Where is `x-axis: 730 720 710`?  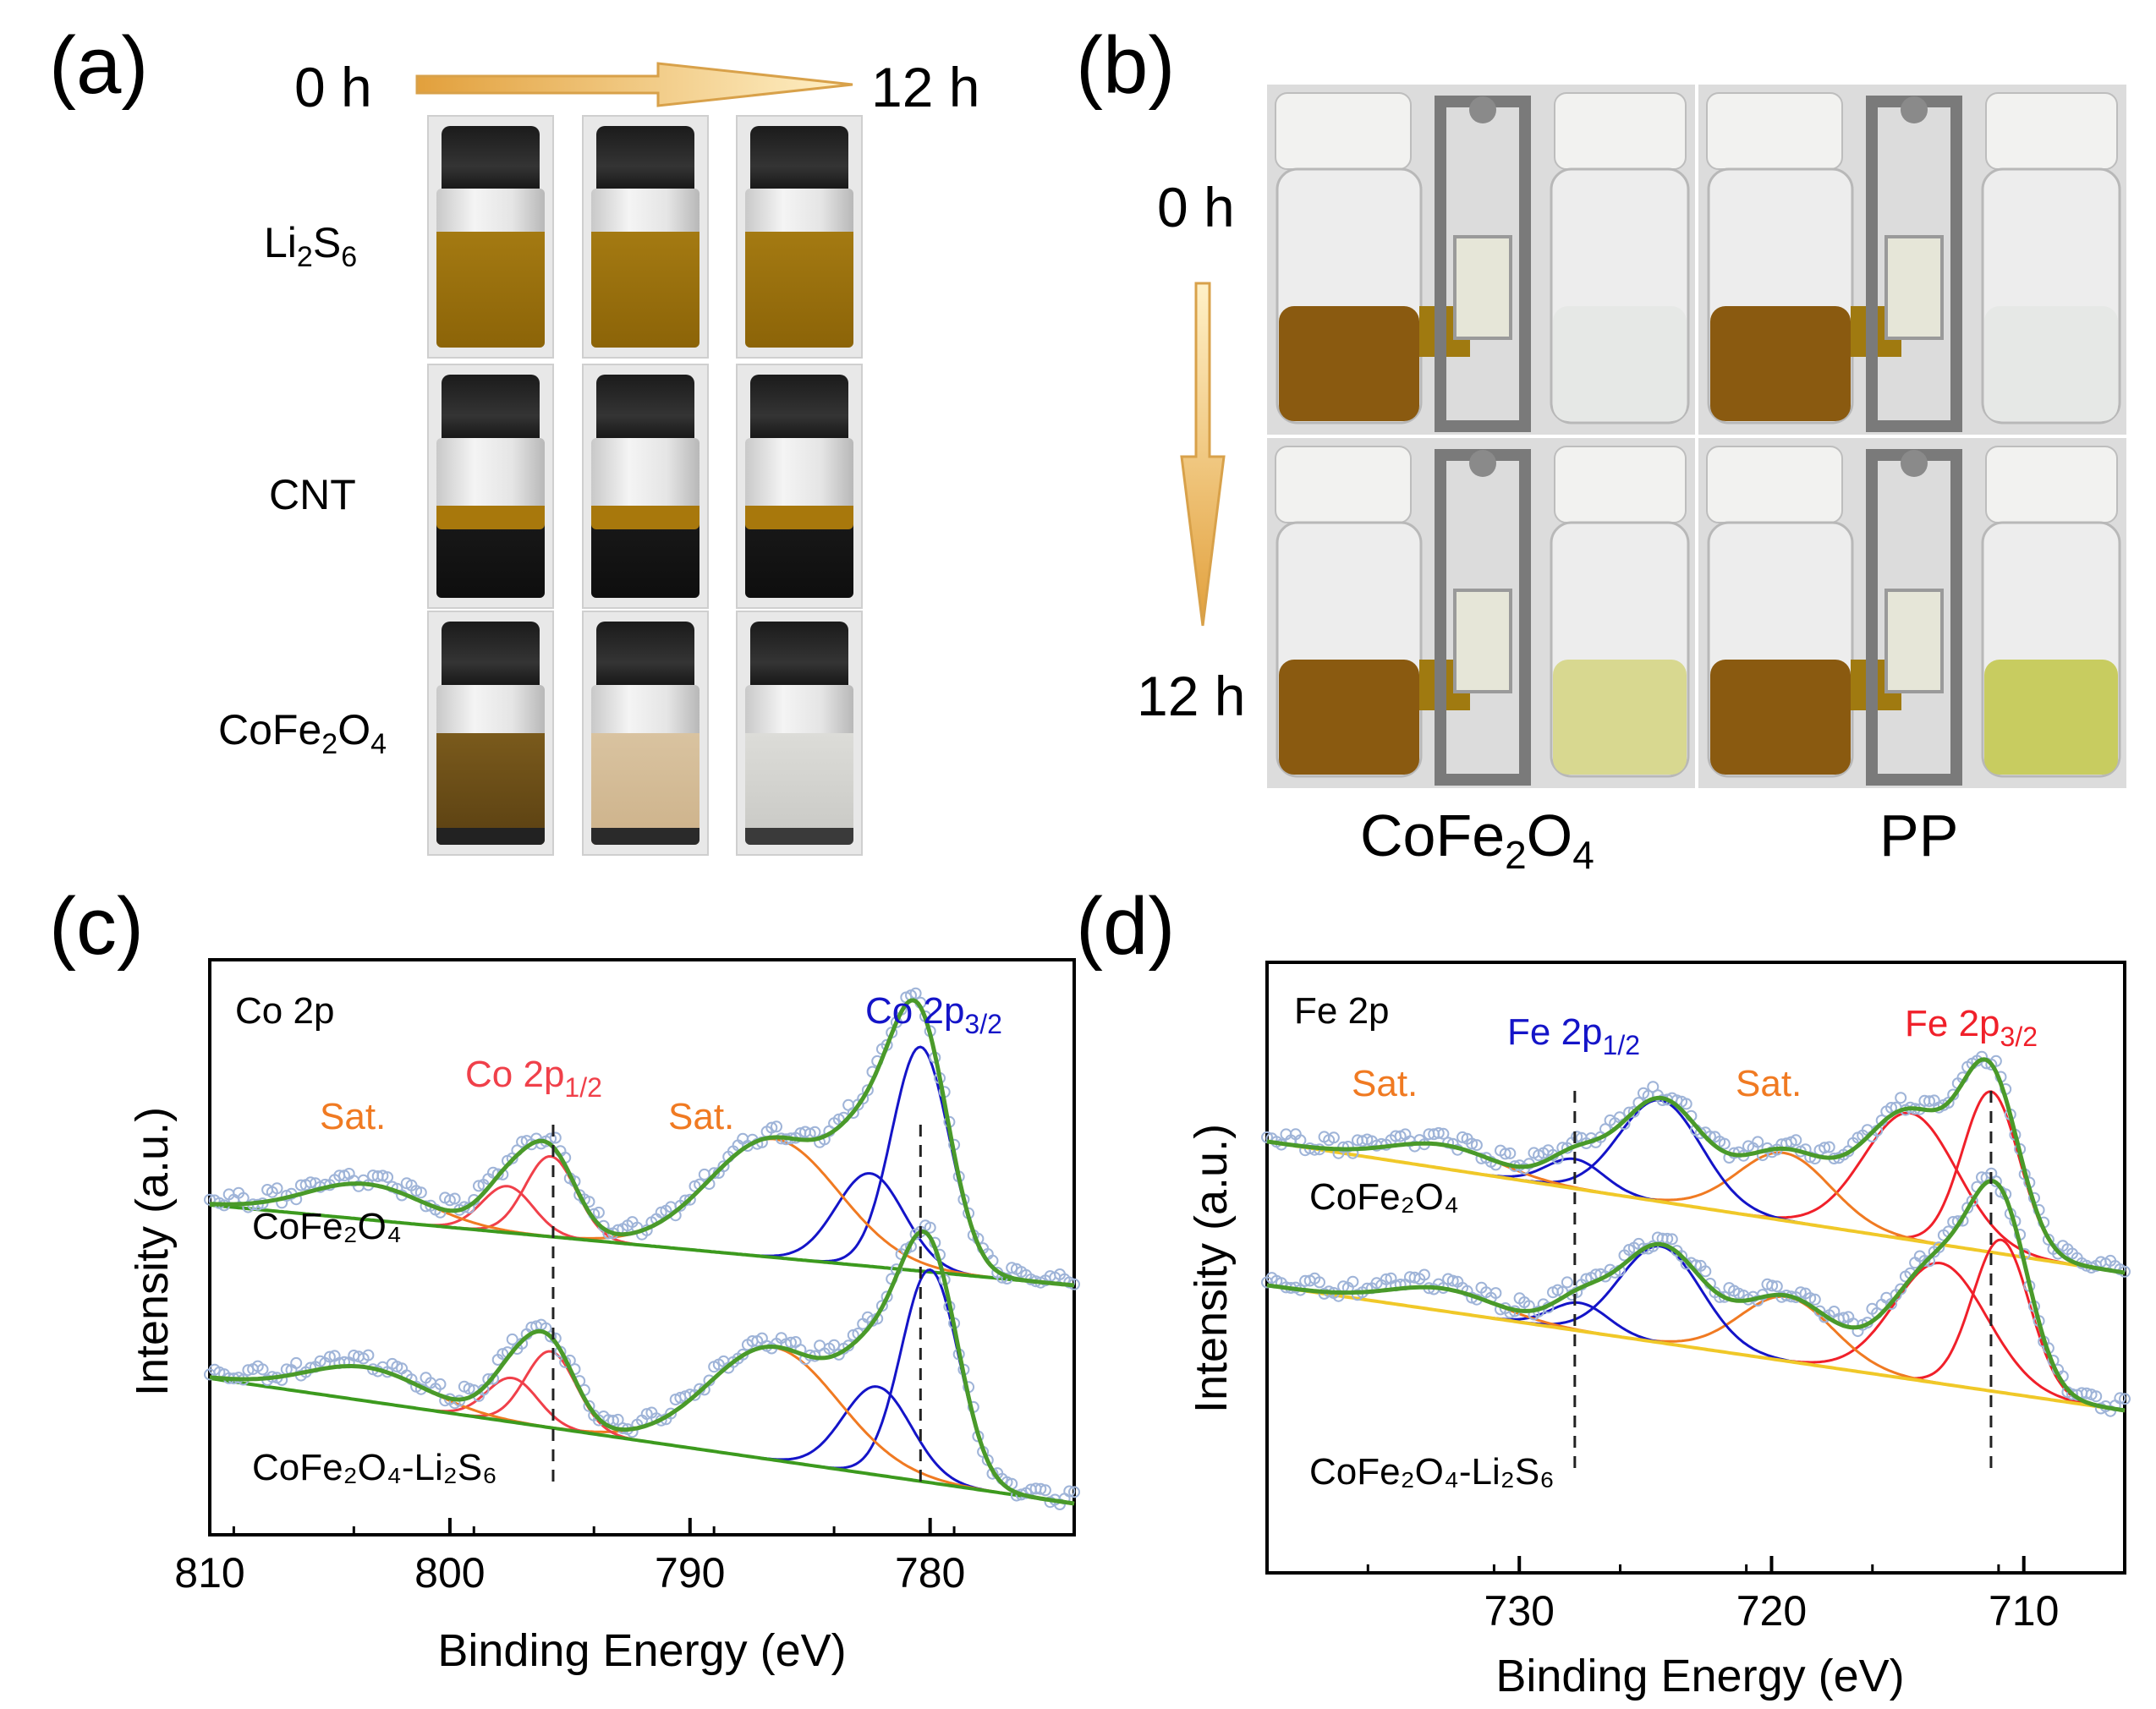
x-axis: 730 720 710 is located at coordinates (1746, 1595).